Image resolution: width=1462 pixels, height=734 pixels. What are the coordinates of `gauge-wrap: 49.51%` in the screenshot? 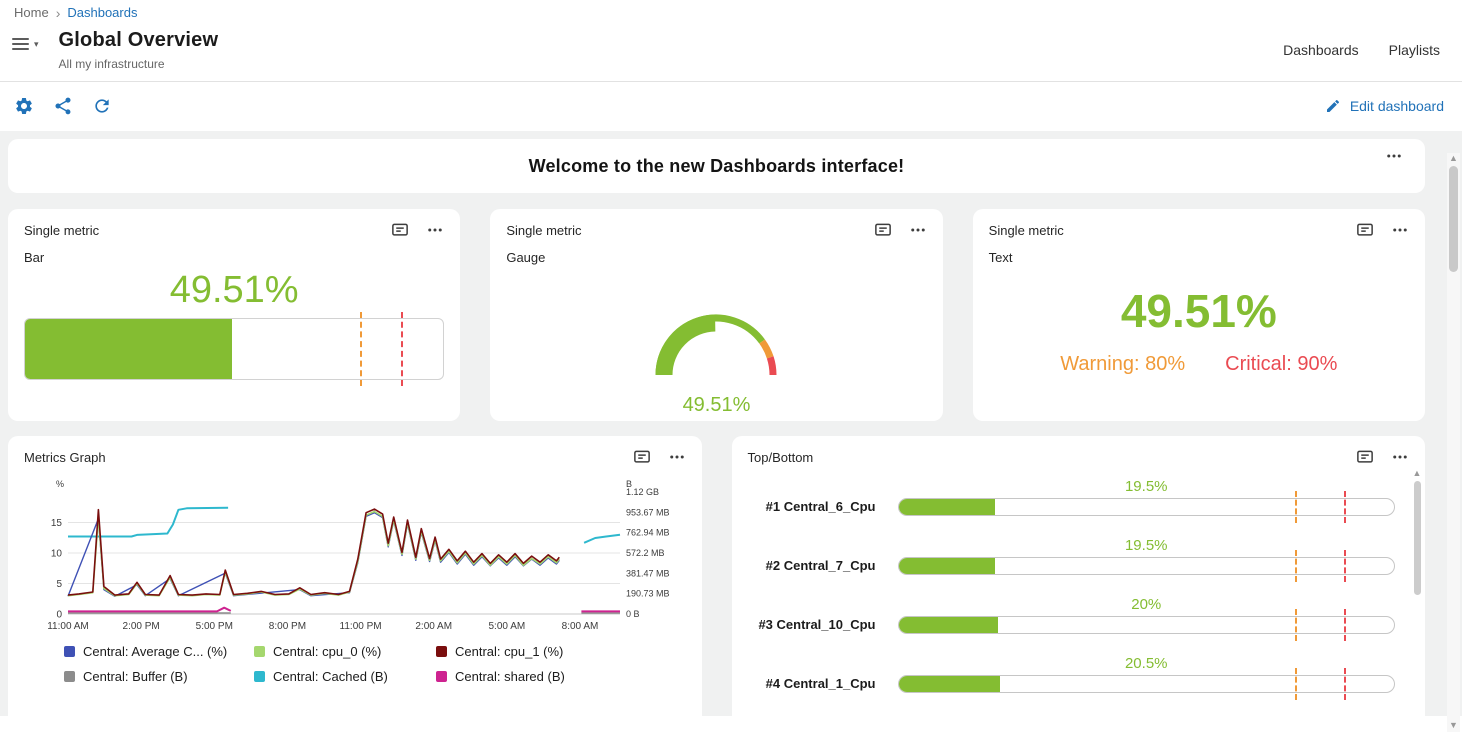 It's located at (716, 342).